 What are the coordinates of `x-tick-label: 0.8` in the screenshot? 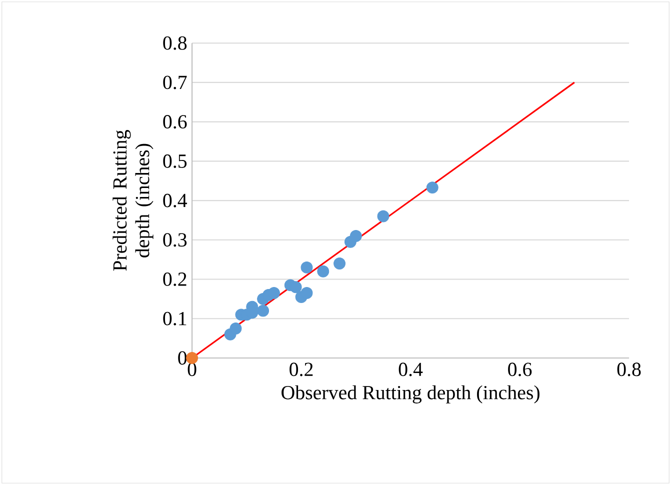 It's located at (629, 369).